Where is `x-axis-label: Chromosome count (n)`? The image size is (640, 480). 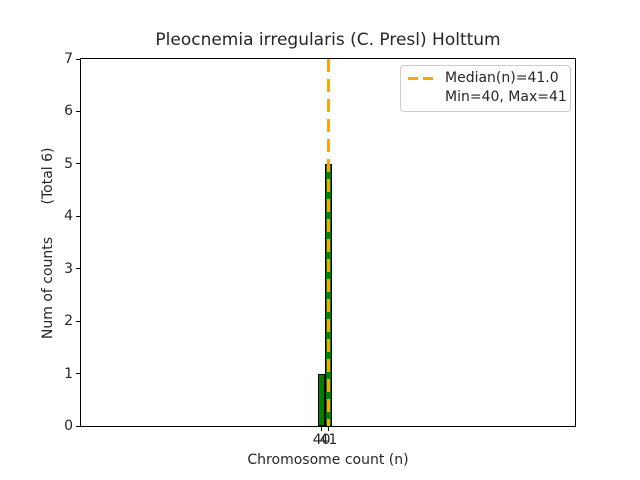
x-axis-label: Chromosome count (n) is located at coordinates (328, 460).